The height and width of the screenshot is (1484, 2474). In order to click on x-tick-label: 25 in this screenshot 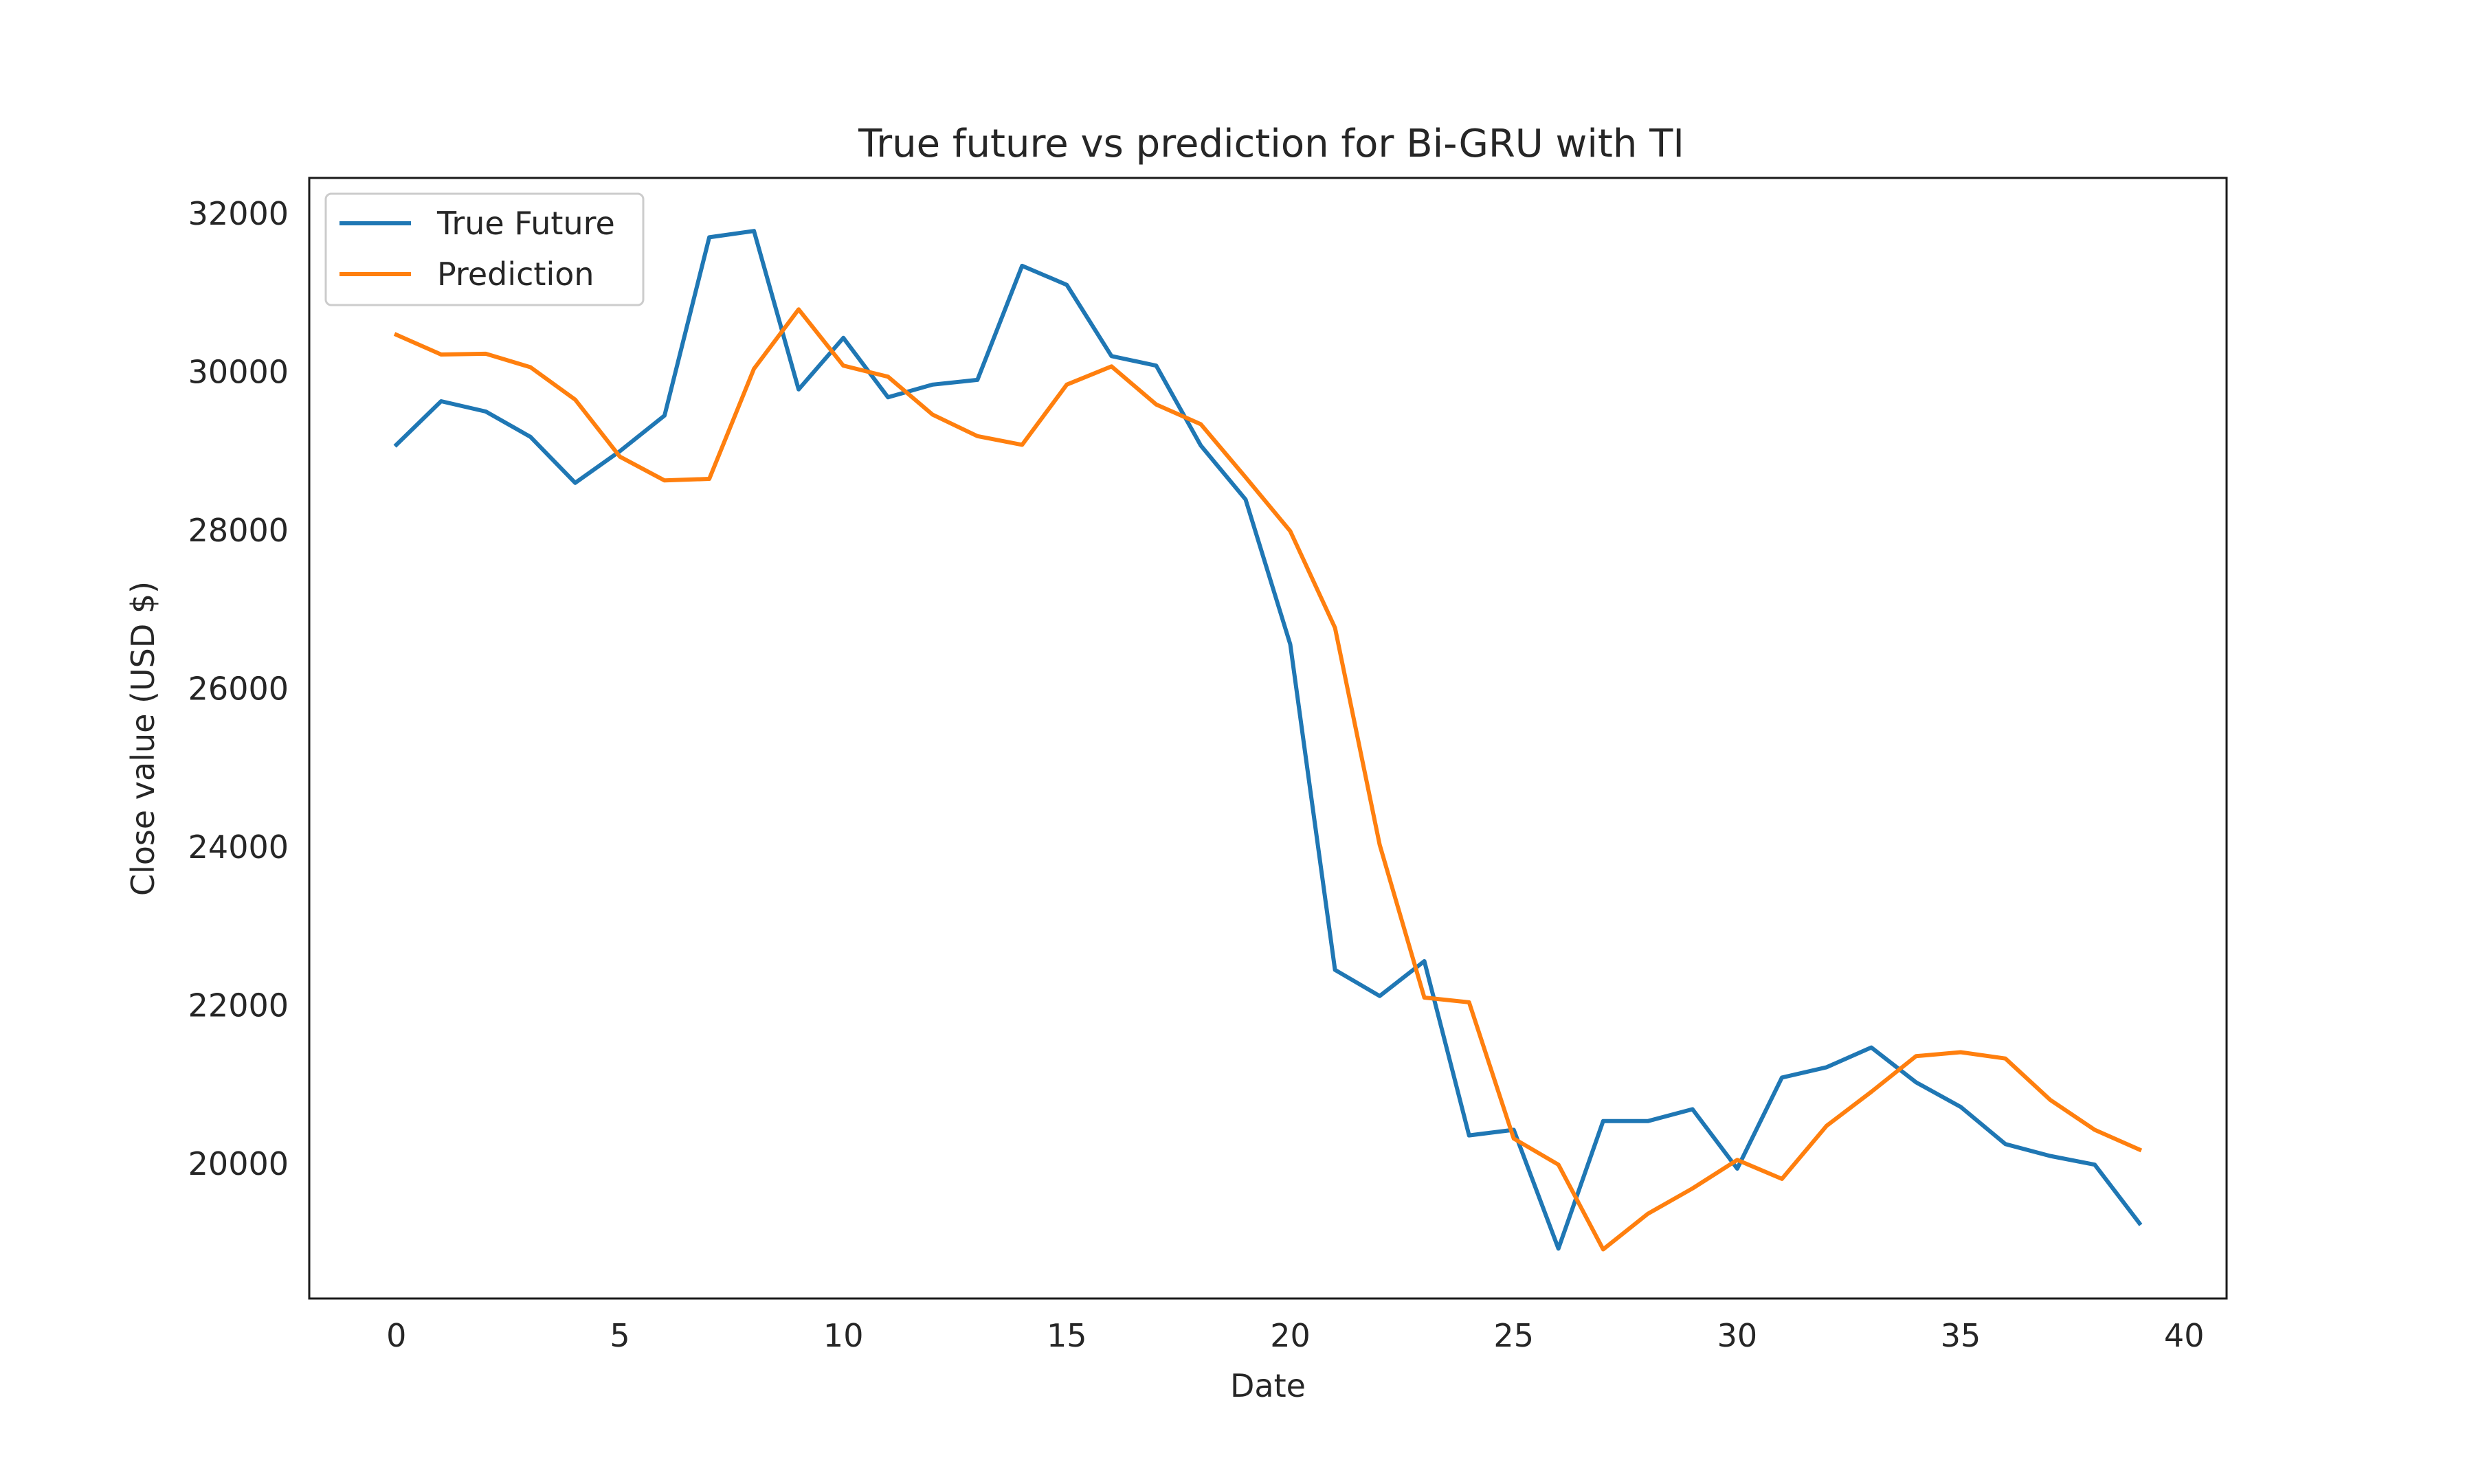, I will do `click(1513, 1335)`.